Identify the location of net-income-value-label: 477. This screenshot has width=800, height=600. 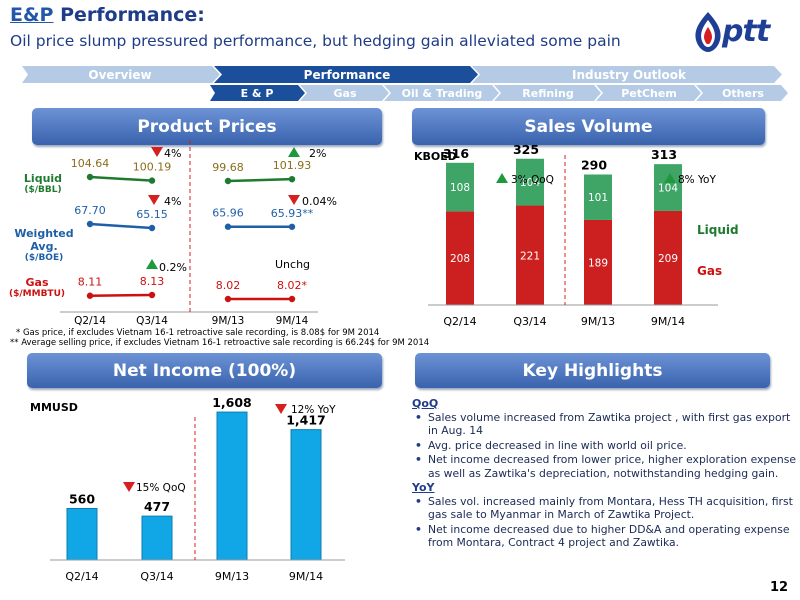
(157, 506).